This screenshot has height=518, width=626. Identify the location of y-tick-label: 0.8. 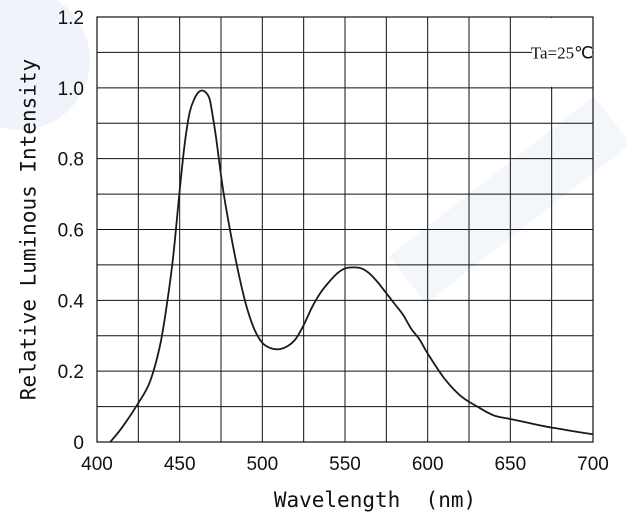
(71, 160).